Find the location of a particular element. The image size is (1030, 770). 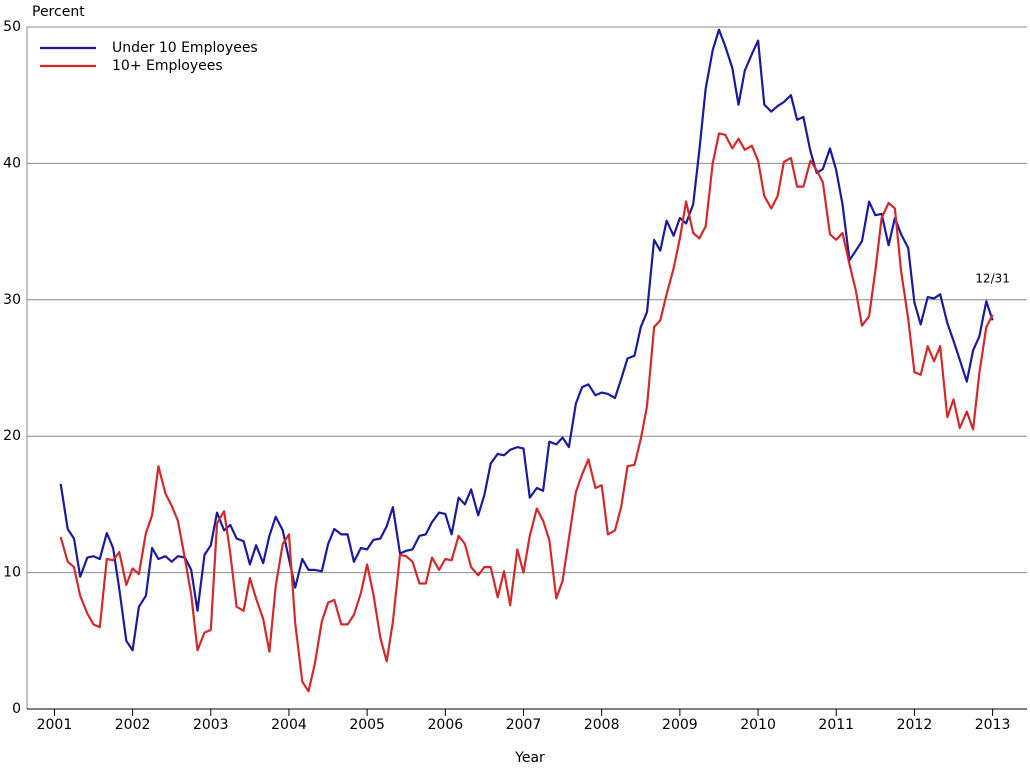

legend-label: 10+ Employees is located at coordinates (167, 66).